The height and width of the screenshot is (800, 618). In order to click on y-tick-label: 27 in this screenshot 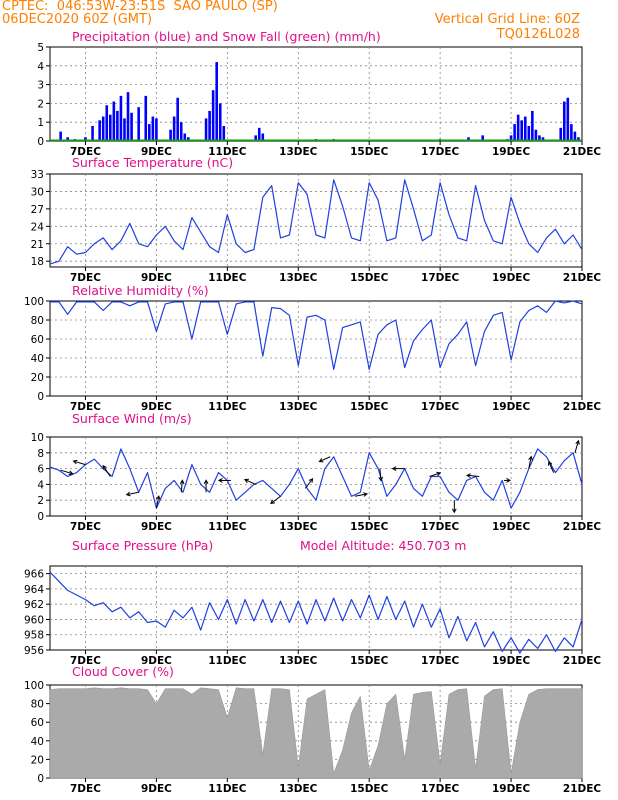, I will do `click(37, 210)`.